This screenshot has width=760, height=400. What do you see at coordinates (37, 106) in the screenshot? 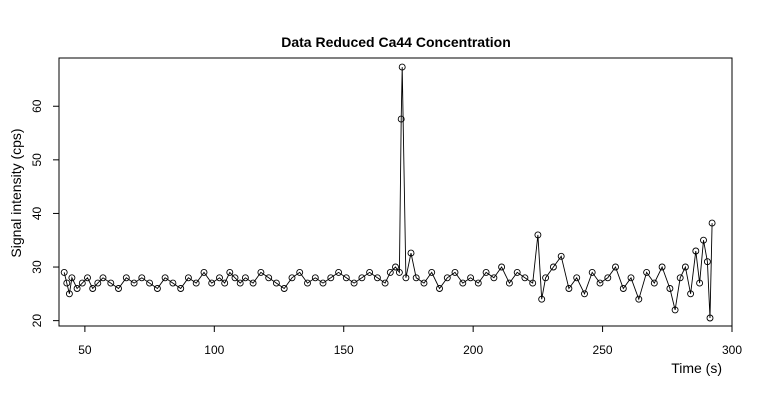
I see `y-tick-label: 60` at bounding box center [37, 106].